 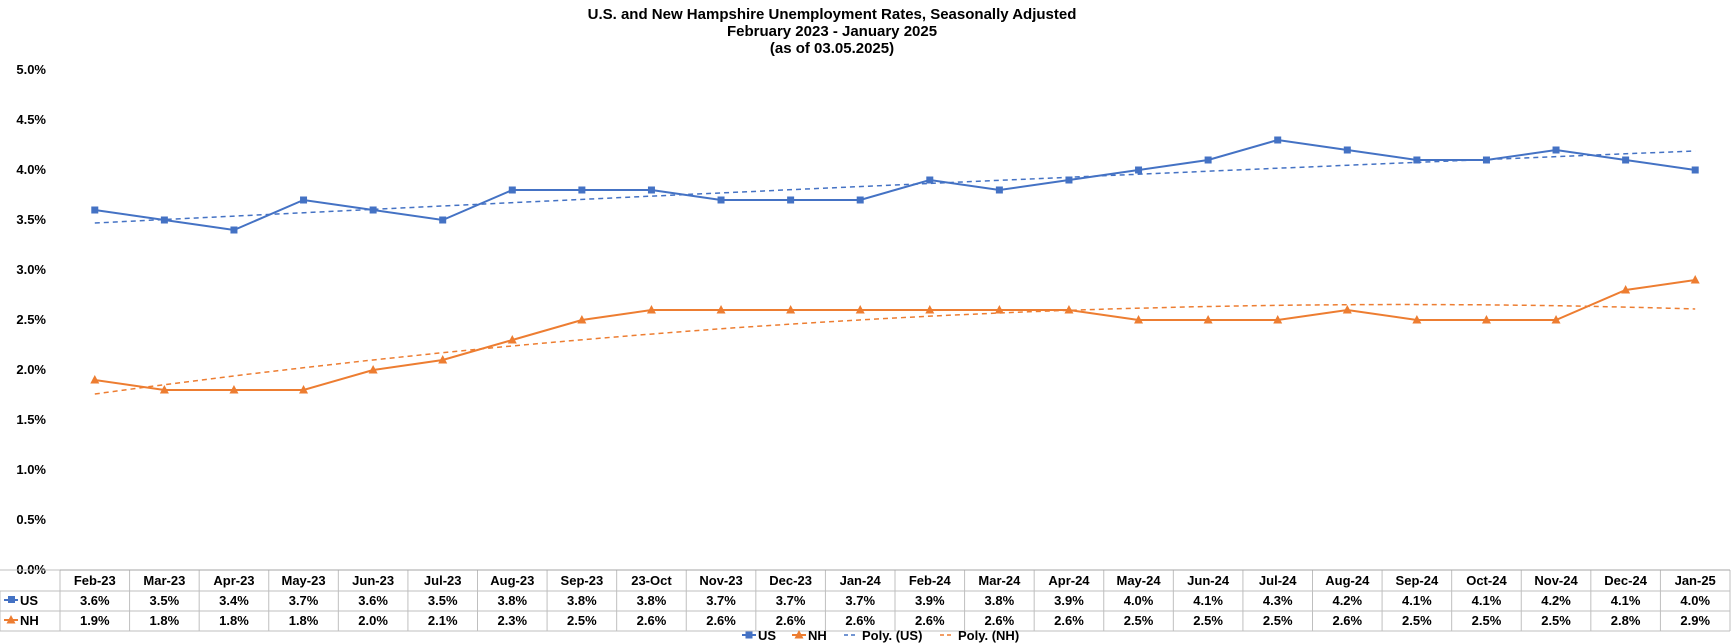 What do you see at coordinates (443, 620) in the screenshot?
I see `table-cell-value: 2.1%` at bounding box center [443, 620].